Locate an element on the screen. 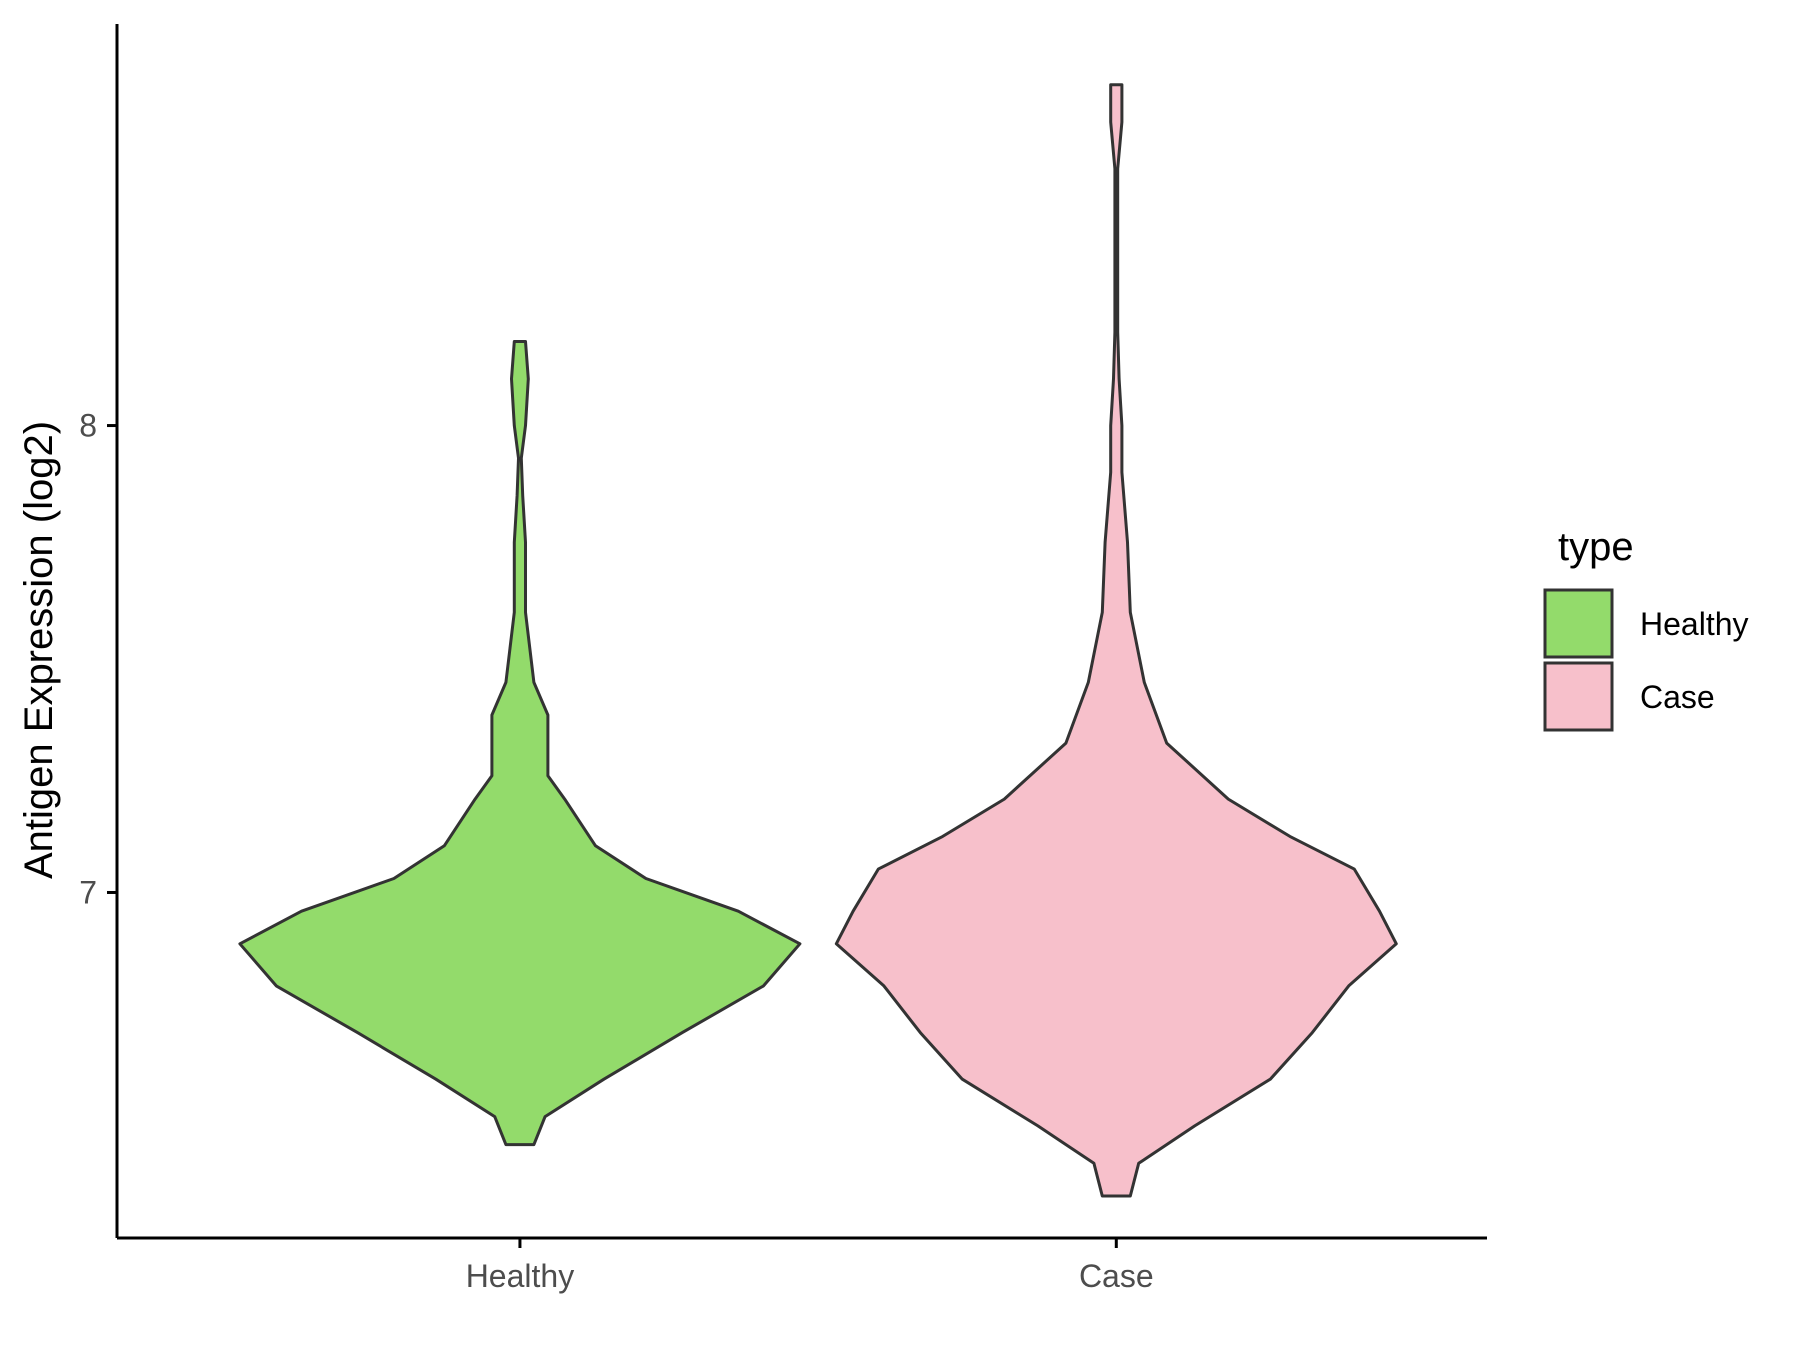 Image resolution: width=1800 pixels, height=1355 pixels. legend-label-case: Case is located at coordinates (1677, 697).